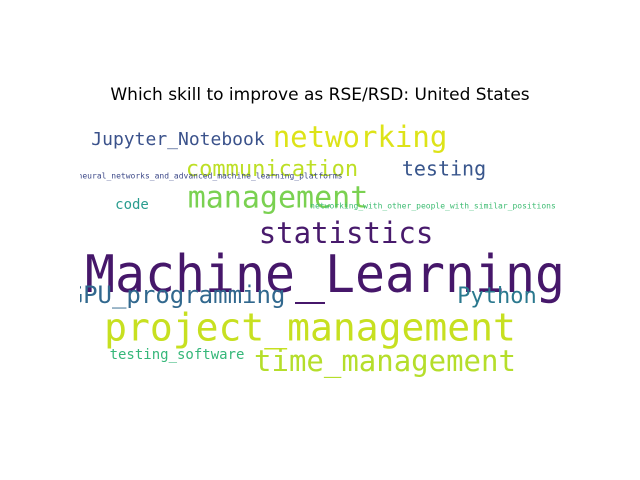  Describe the element at coordinates (132, 205) in the screenshot. I see `word-code: code` at that location.